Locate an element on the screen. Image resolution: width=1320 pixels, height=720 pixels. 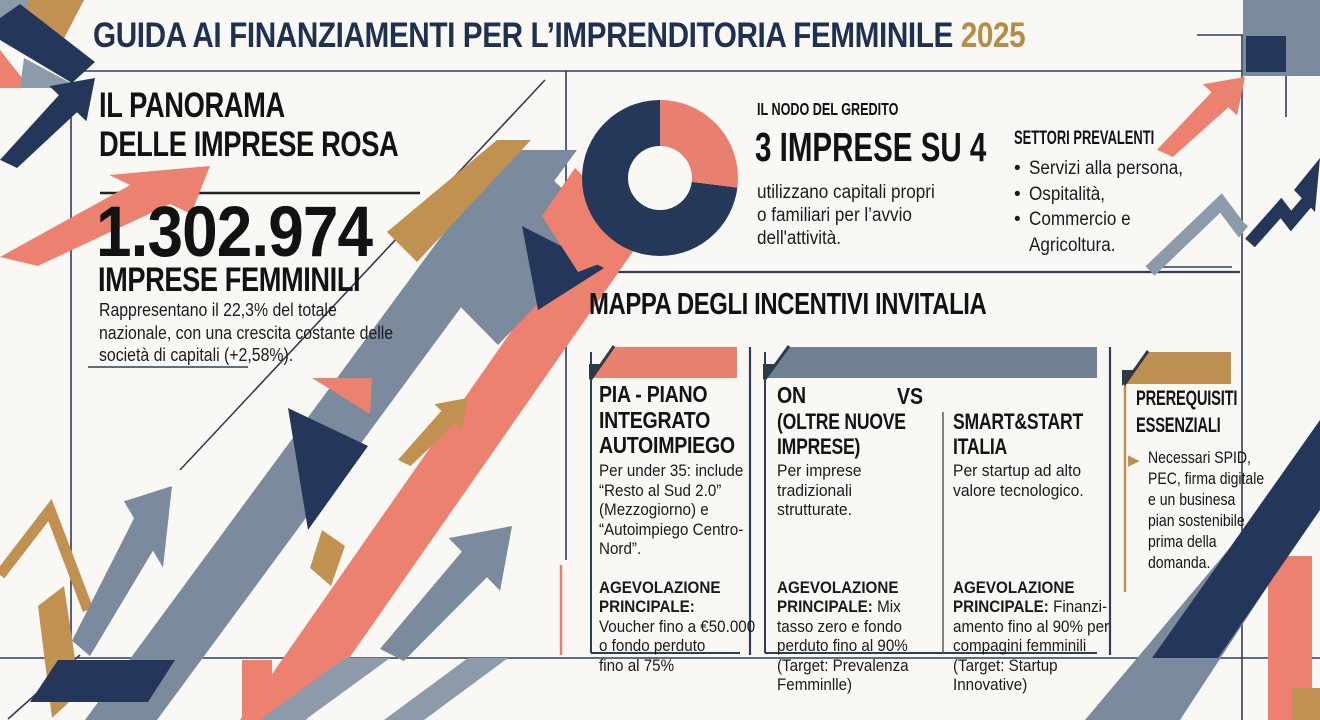
card-on-subtitle: (OLTRE NUOVE IMPRESE) is located at coordinates (841, 434).